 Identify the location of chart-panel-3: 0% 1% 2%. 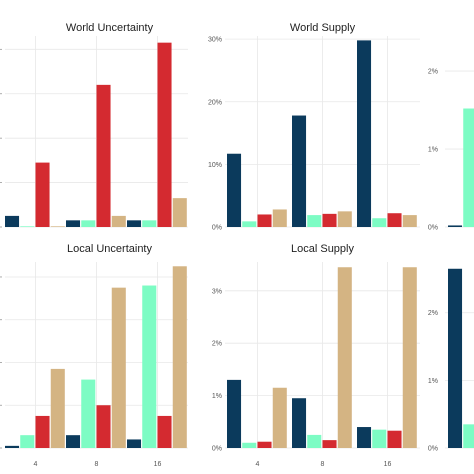
(451, 150).